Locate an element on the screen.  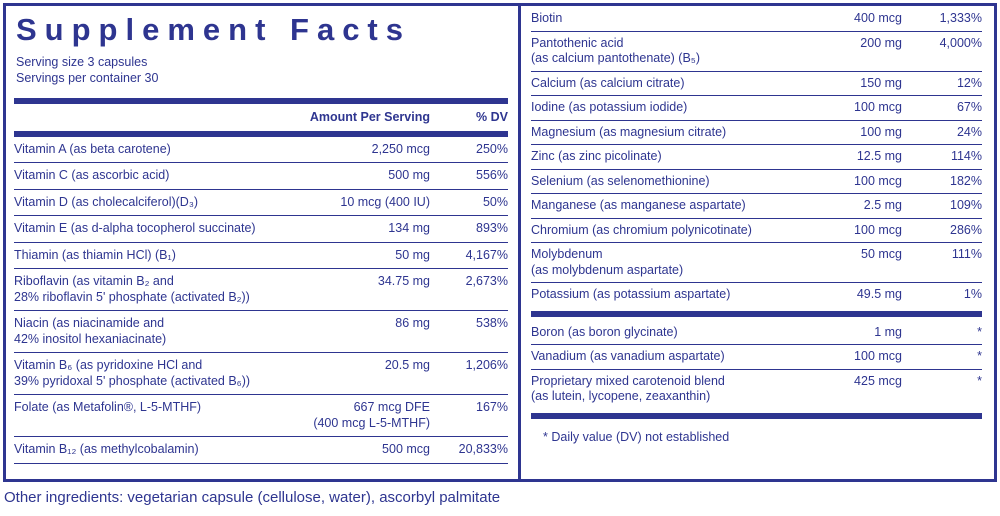
row-line: (400 mcg L-5-MTHF) is located at coordinates (261, 424).